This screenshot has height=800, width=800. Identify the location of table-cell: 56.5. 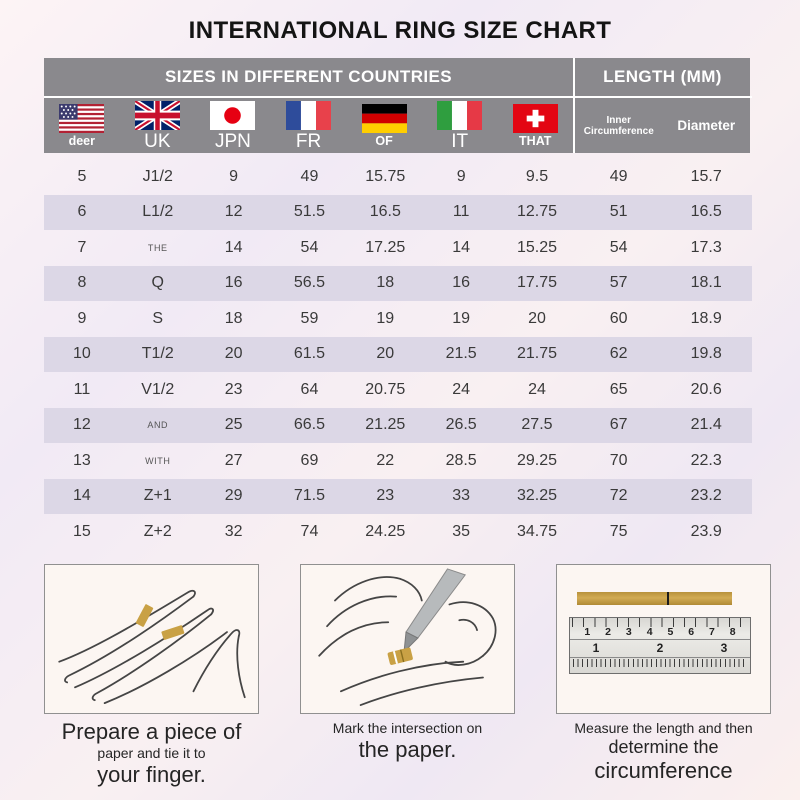
(309, 283).